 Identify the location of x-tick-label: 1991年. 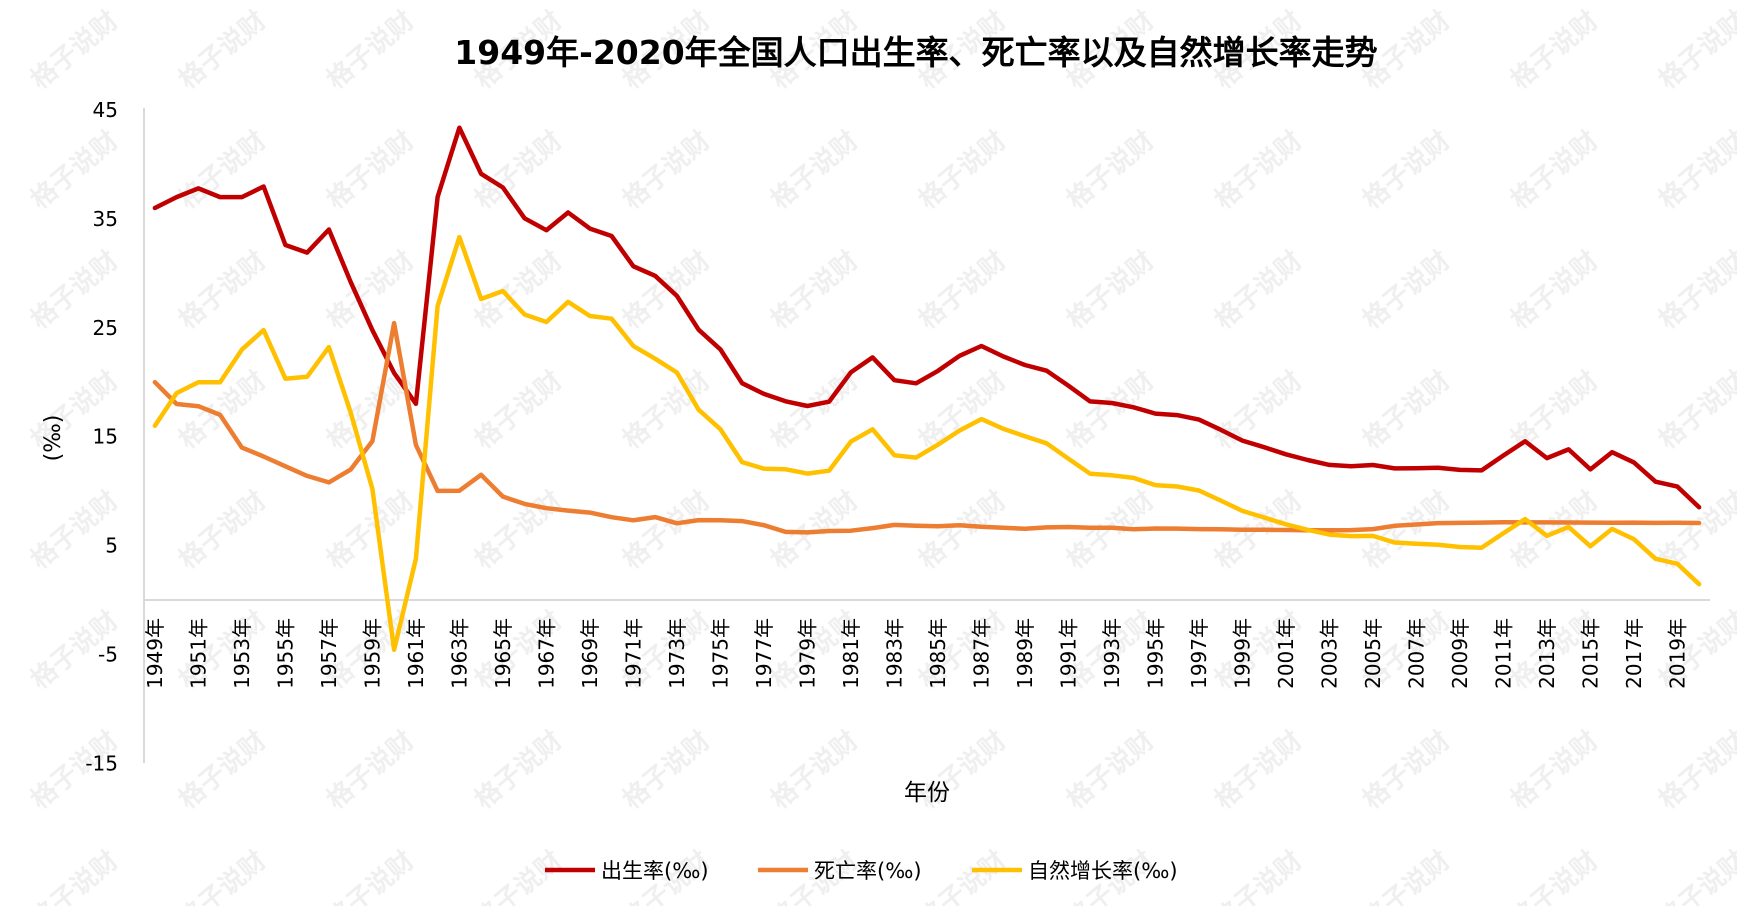
(1068, 653).